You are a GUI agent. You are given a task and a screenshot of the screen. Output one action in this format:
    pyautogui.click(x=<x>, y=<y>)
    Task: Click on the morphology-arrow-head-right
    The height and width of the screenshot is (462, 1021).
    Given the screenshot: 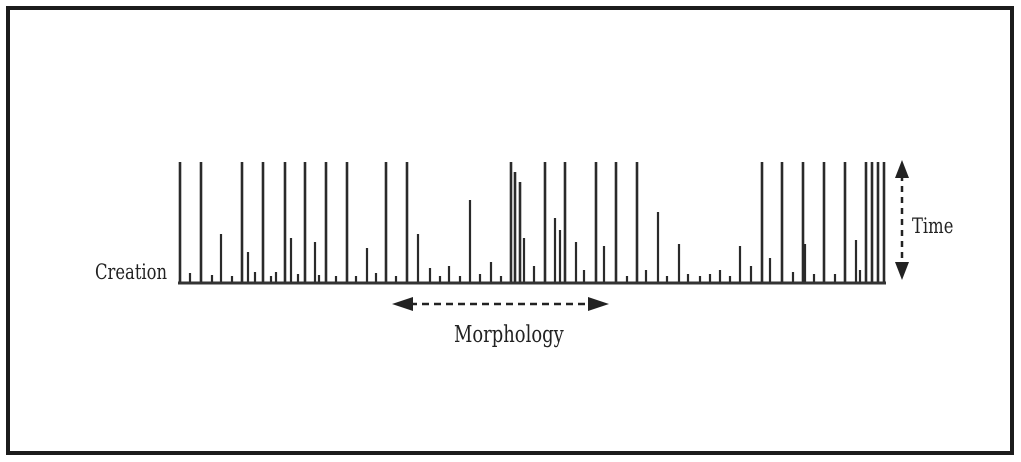 What is the action you would take?
    pyautogui.click(x=598, y=304)
    